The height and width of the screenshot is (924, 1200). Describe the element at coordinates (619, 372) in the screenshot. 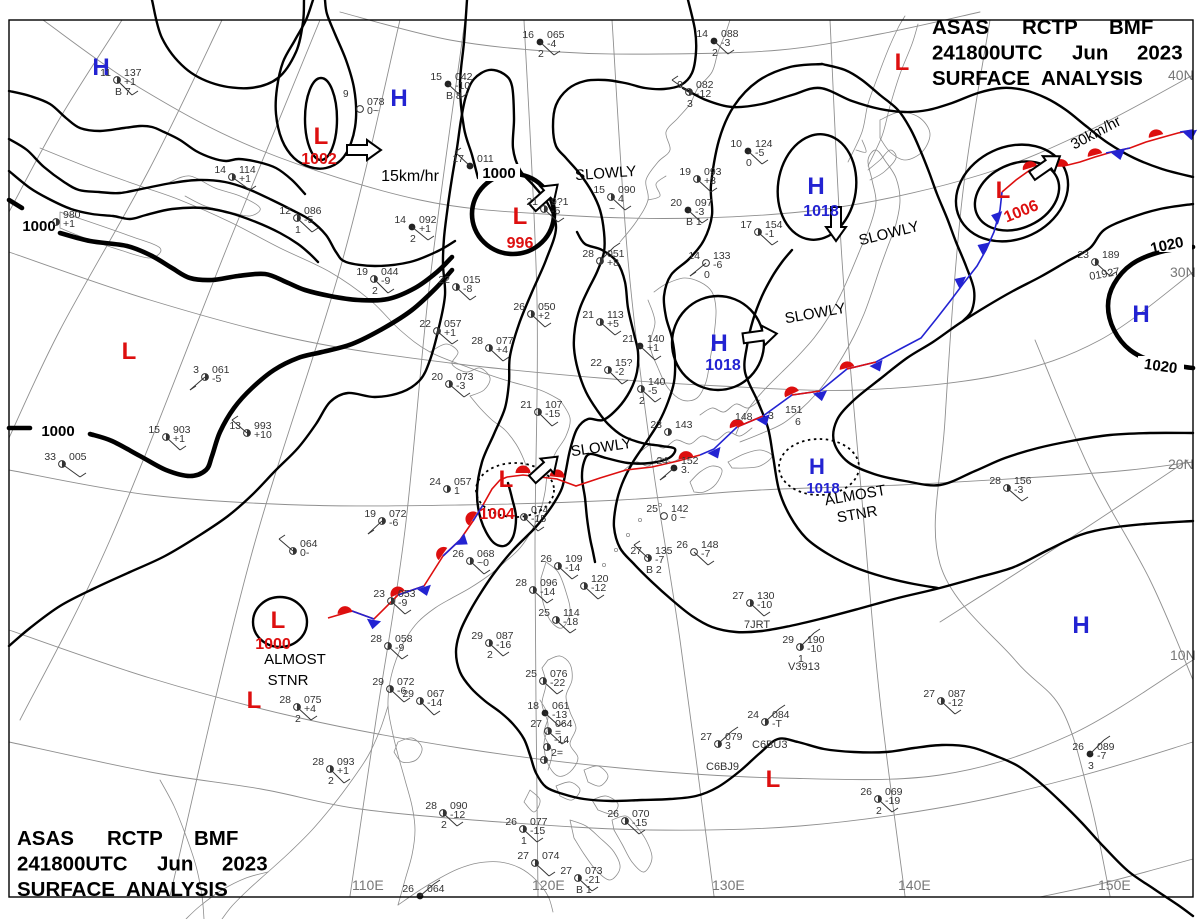

I see `svg-text: -2` at that location.